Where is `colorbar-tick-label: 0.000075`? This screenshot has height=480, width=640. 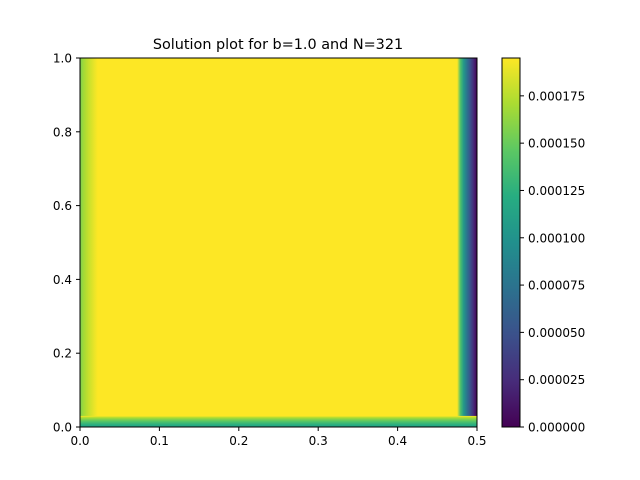 colorbar-tick-label: 0.000075 is located at coordinates (556, 286).